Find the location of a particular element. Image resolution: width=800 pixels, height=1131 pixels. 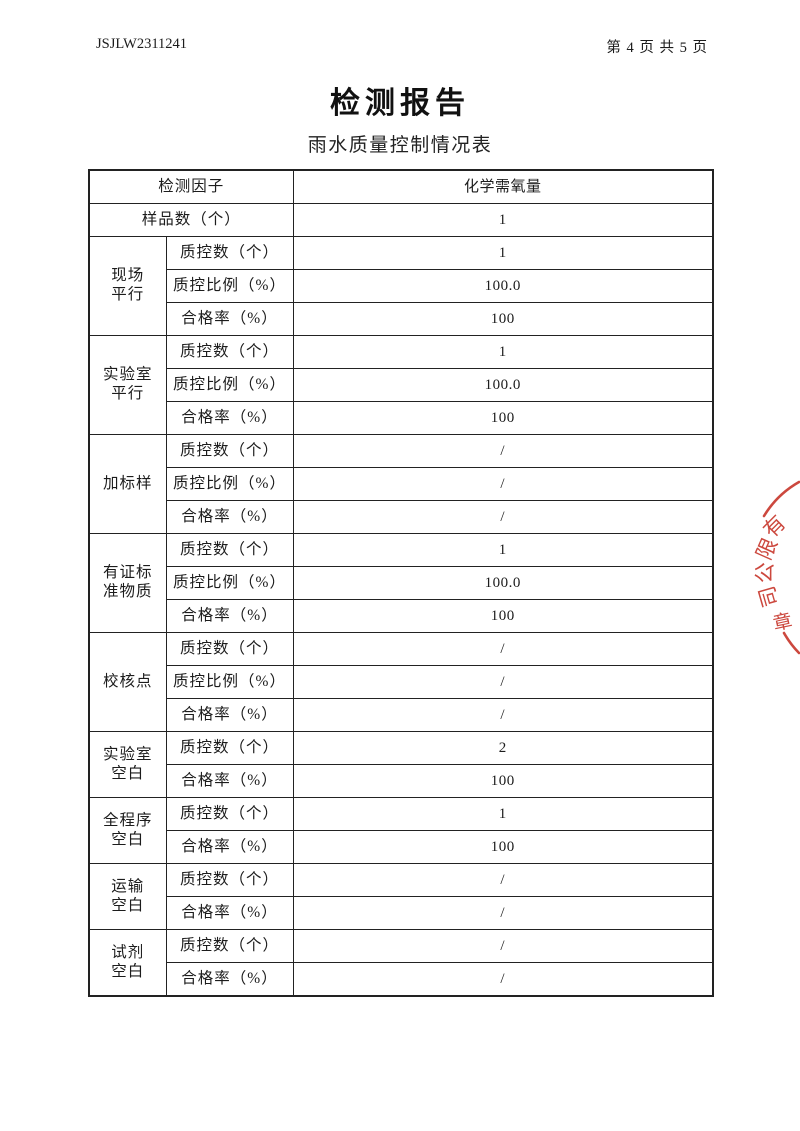

sample-count-label-cell: 样品数（个） is located at coordinates (191, 220).